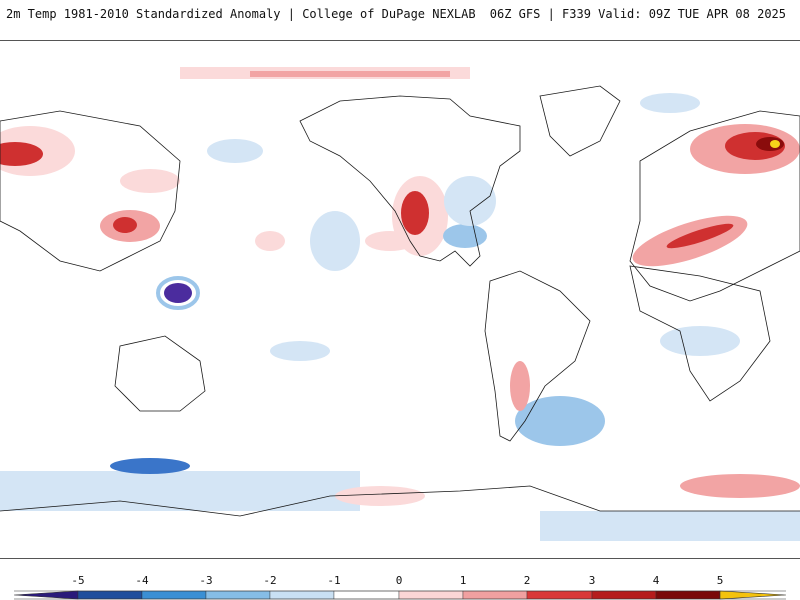  Describe the element at coordinates (21, 154) in the screenshot. I see `nw-asia-warm-core` at that location.